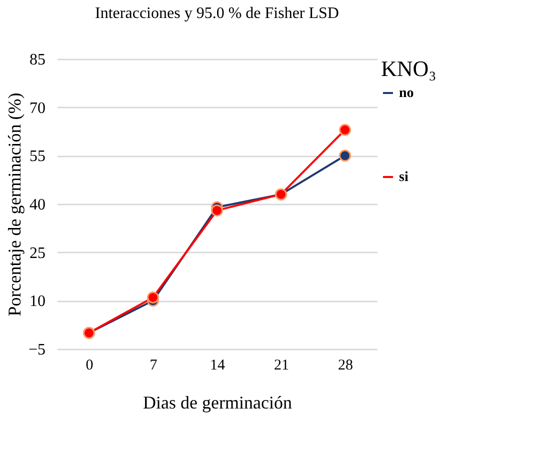 This screenshot has height=453, width=533. Describe the element at coordinates (37, 350) in the screenshot. I see `y-tick-label: −5` at that location.